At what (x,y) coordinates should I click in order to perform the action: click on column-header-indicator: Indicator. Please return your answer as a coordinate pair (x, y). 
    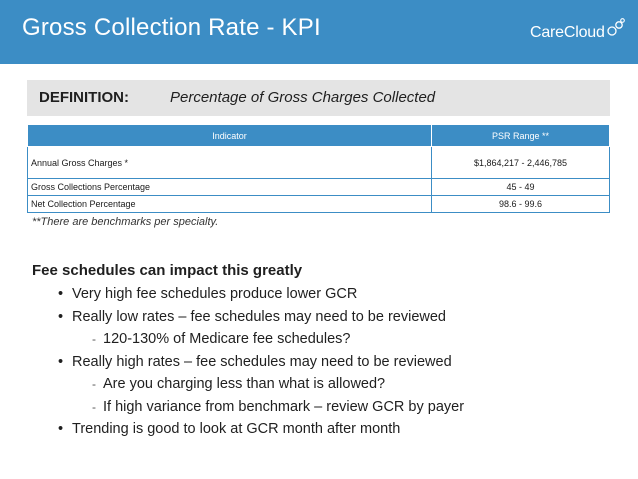
    Looking at the image, I should click on (229, 135).